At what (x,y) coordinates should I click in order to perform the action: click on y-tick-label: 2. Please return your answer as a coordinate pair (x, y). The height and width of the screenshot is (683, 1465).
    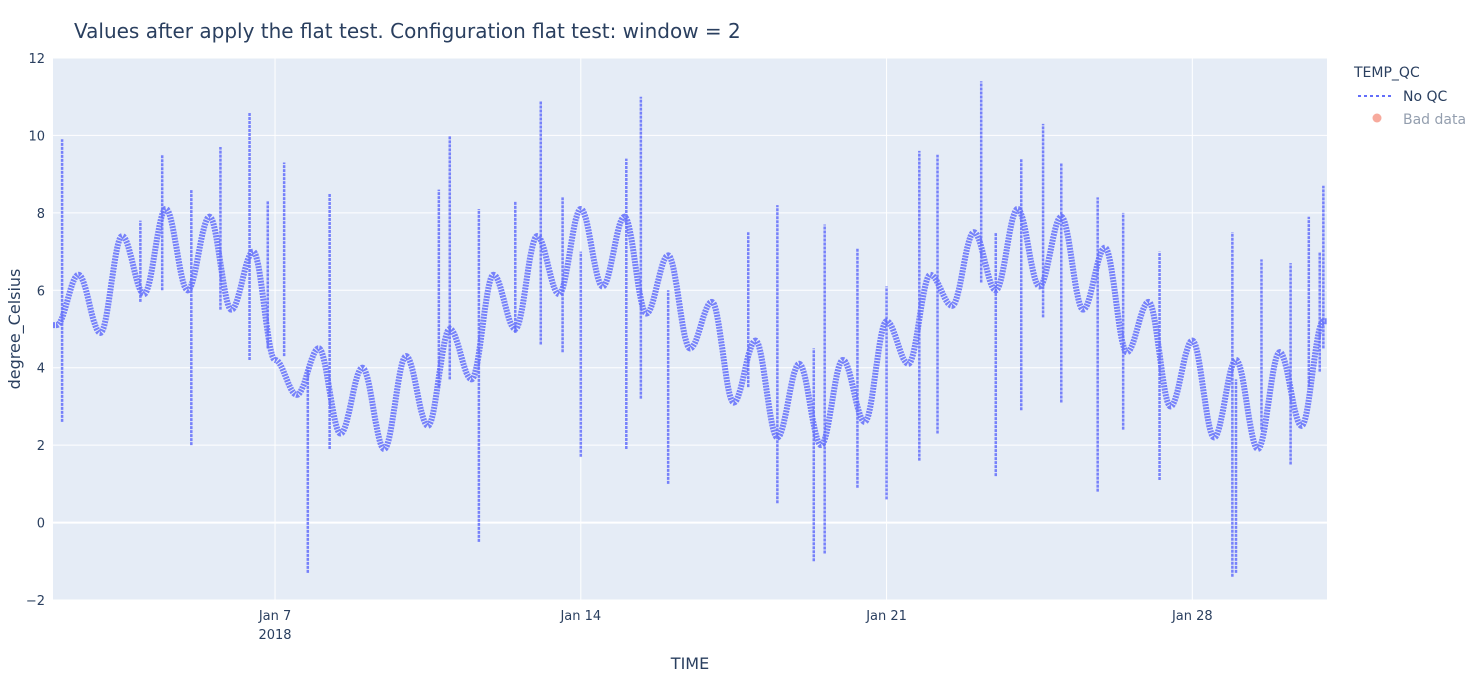
    Looking at the image, I should click on (41, 446).